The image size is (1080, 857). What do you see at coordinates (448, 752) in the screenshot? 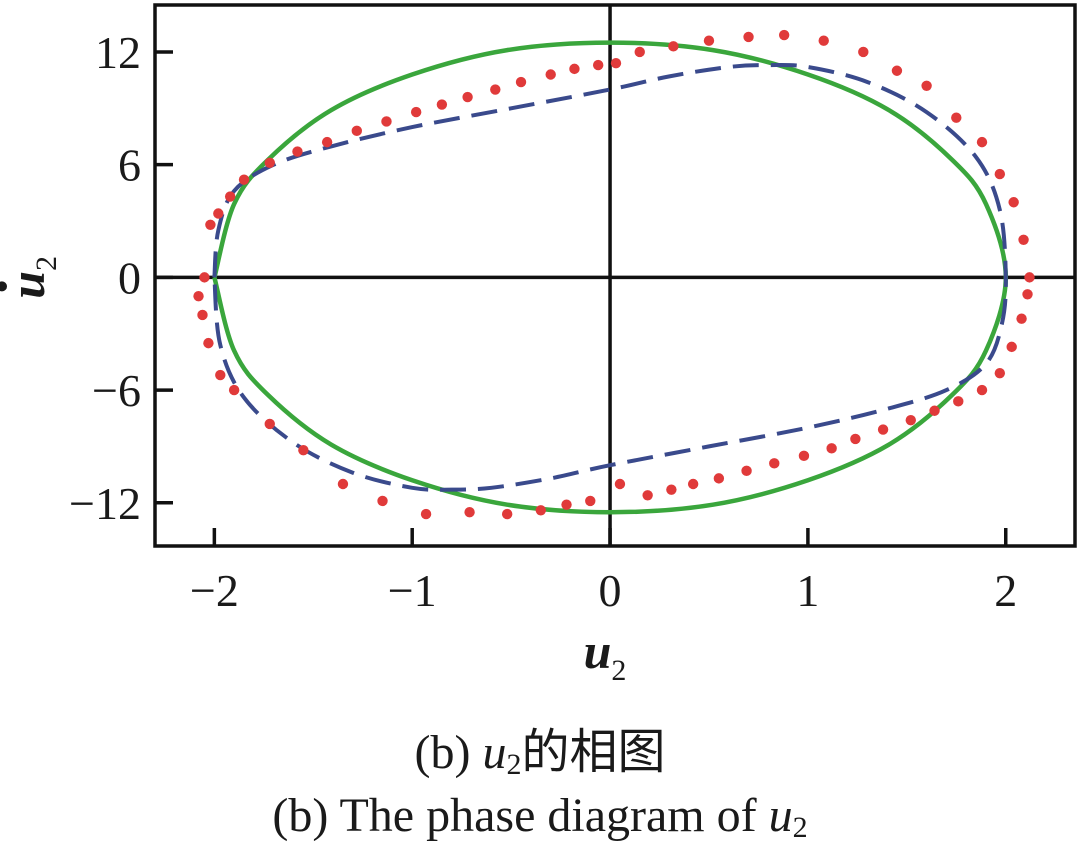
I see `caption-cn-prefix: (b)` at bounding box center [448, 752].